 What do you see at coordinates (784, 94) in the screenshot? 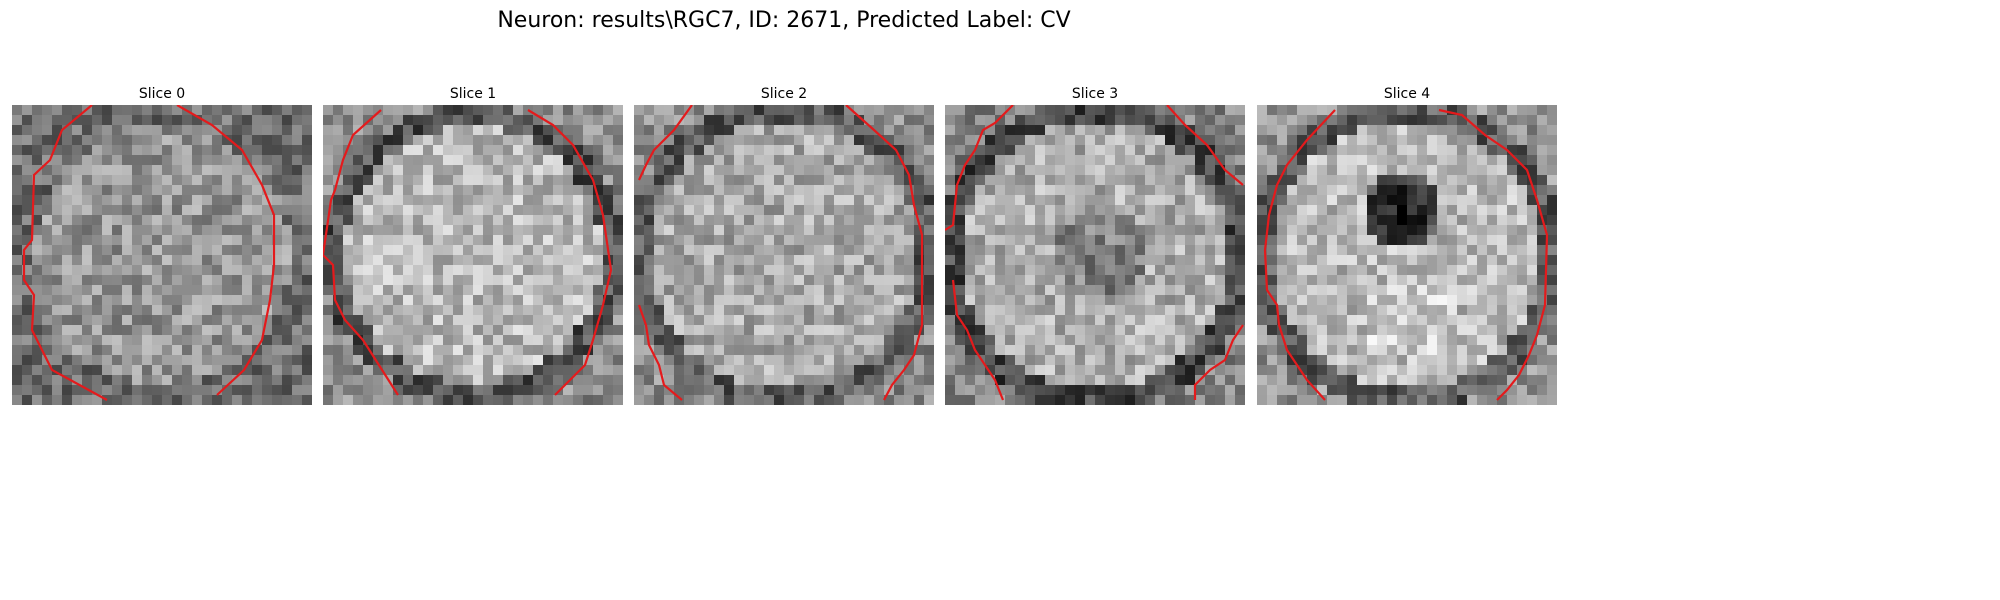
I see `slice-title-2: Slice 2` at bounding box center [784, 94].